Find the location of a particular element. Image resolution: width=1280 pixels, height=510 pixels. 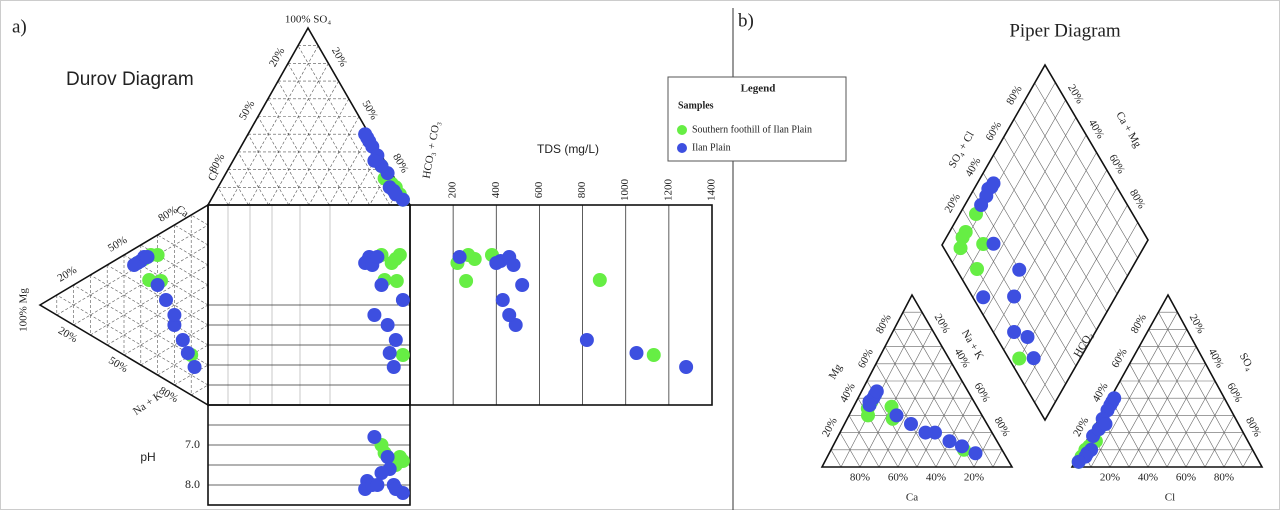

anion-point is located at coordinates (365, 134).